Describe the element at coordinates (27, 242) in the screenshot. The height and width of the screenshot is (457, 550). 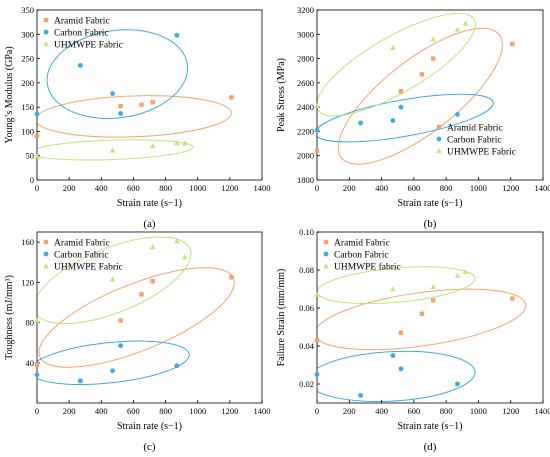
I see `y-tick-label: 160` at that location.